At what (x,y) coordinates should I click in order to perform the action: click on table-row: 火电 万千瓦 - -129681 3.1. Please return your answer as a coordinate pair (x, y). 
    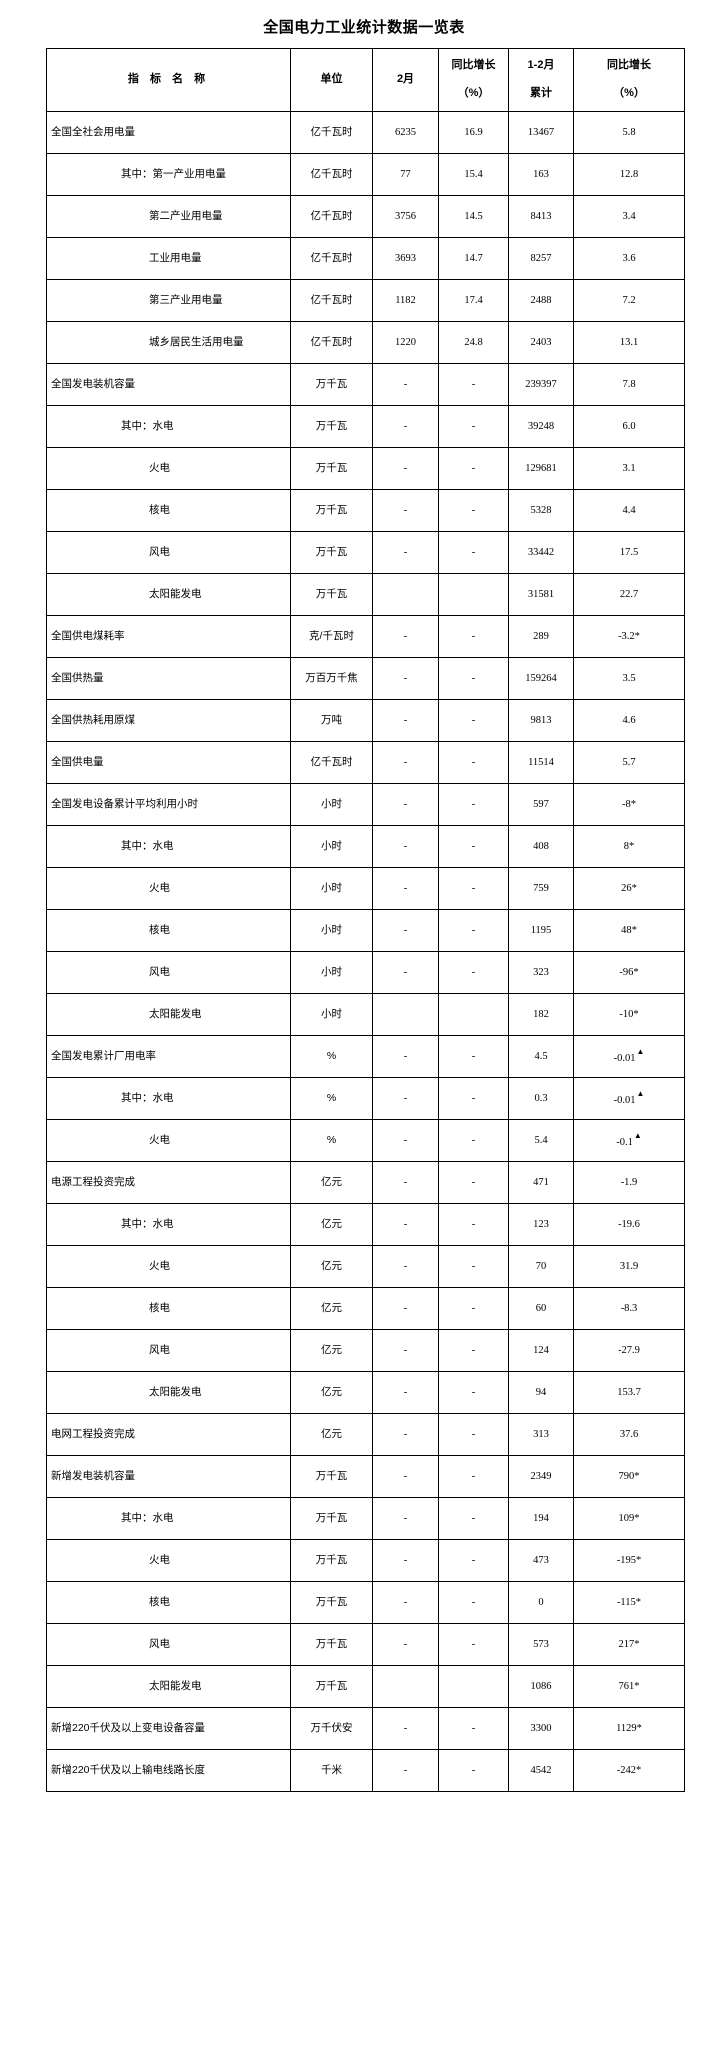
    Looking at the image, I should click on (365, 468).